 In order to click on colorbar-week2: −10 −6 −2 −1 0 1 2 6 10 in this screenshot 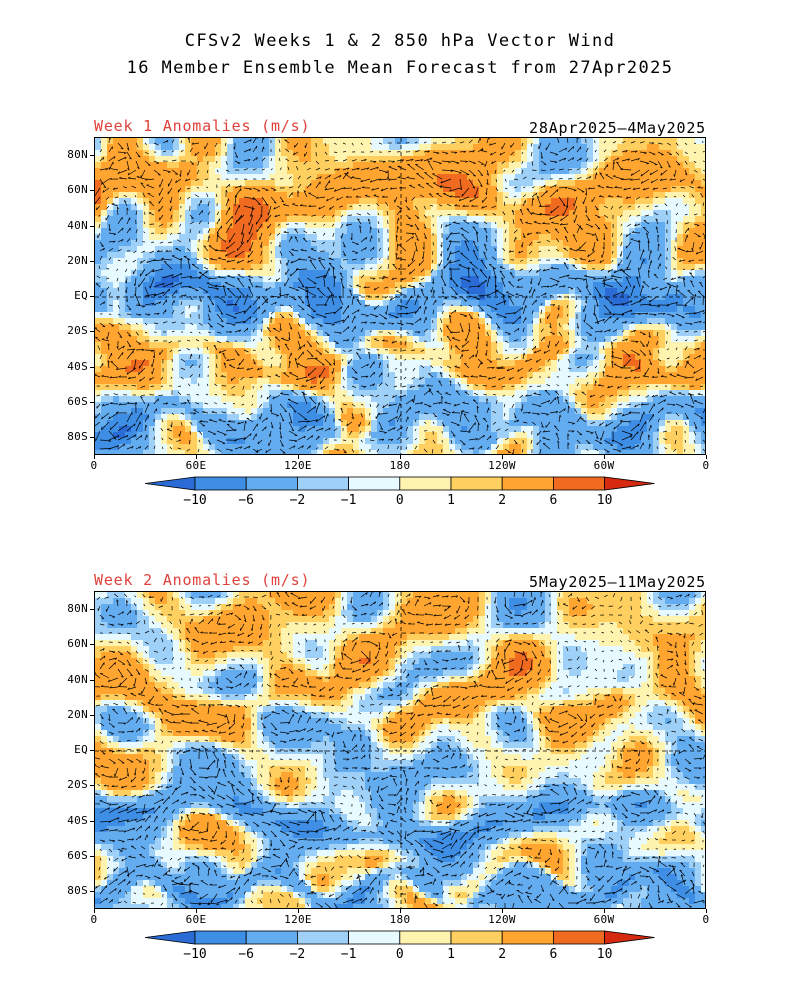, I will do `click(400, 949)`.